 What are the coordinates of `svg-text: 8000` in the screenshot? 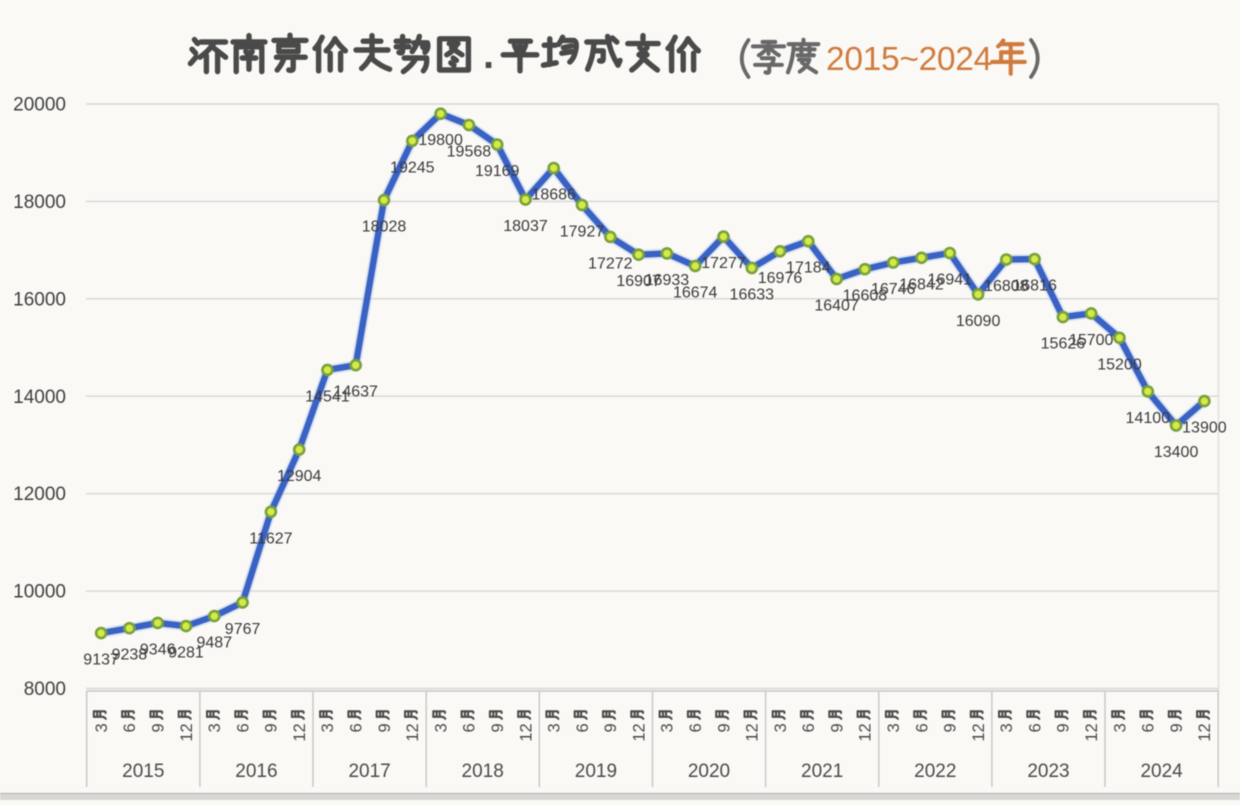 It's located at (45, 689).